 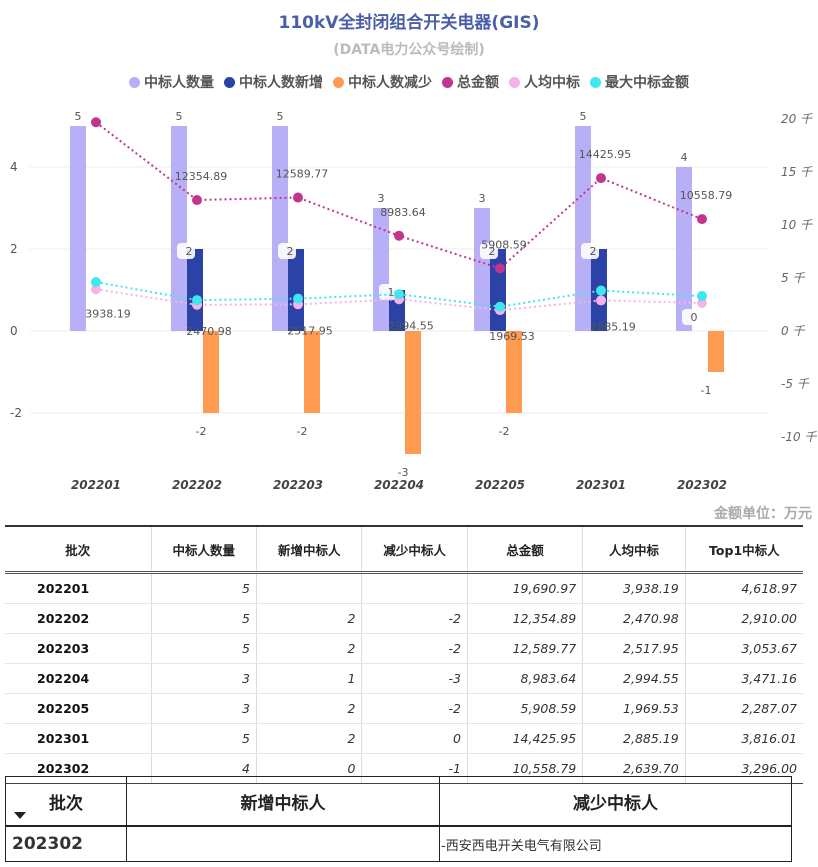 What do you see at coordinates (615, 843) in the screenshot?
I see `detail-reduced: -西安西电开关电气有限公司` at bounding box center [615, 843].